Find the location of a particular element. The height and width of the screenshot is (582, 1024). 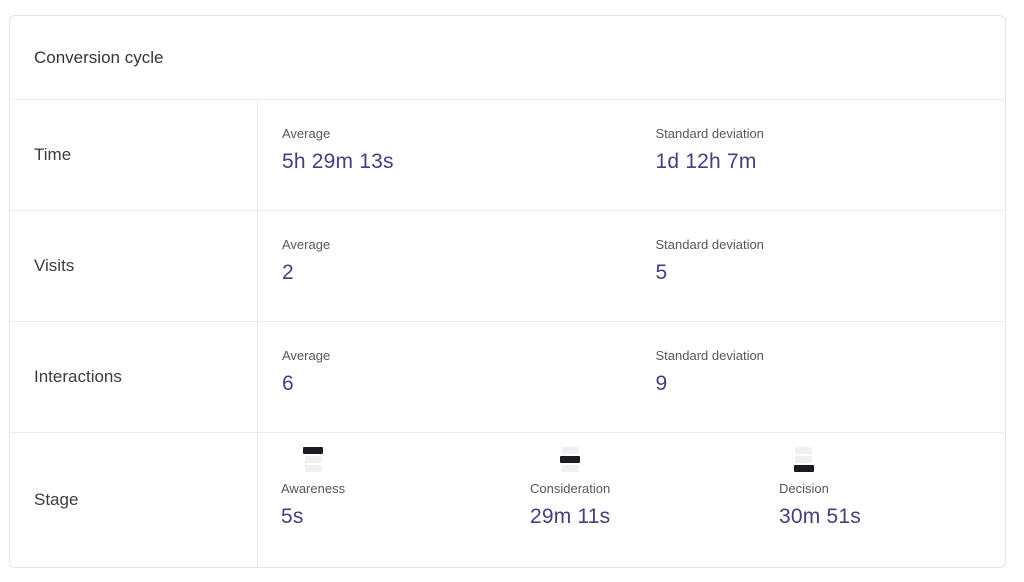

stage-name: Awareness is located at coordinates (313, 488).